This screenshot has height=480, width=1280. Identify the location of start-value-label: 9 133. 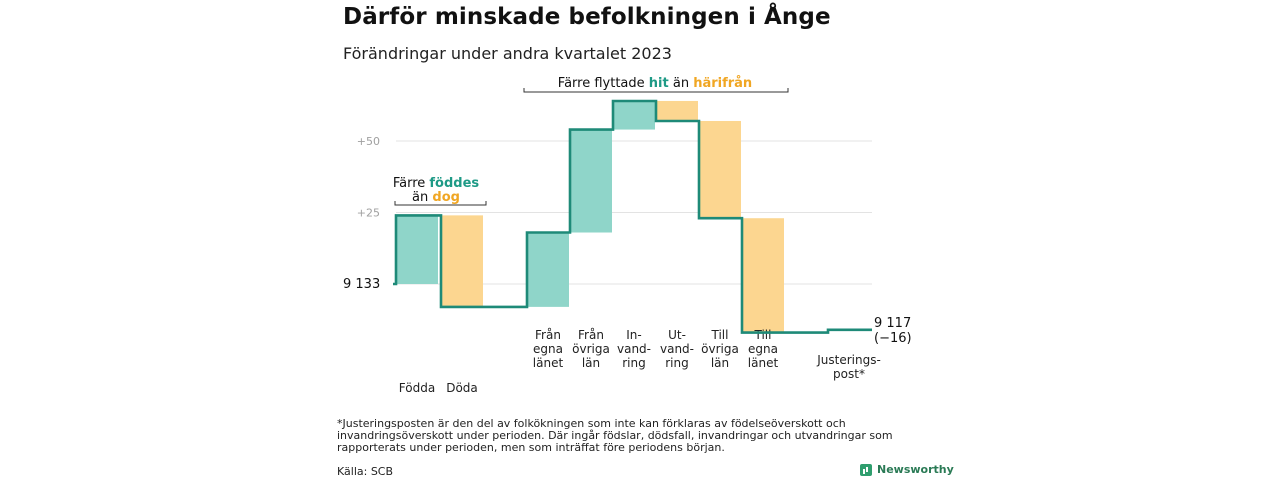
(361, 284).